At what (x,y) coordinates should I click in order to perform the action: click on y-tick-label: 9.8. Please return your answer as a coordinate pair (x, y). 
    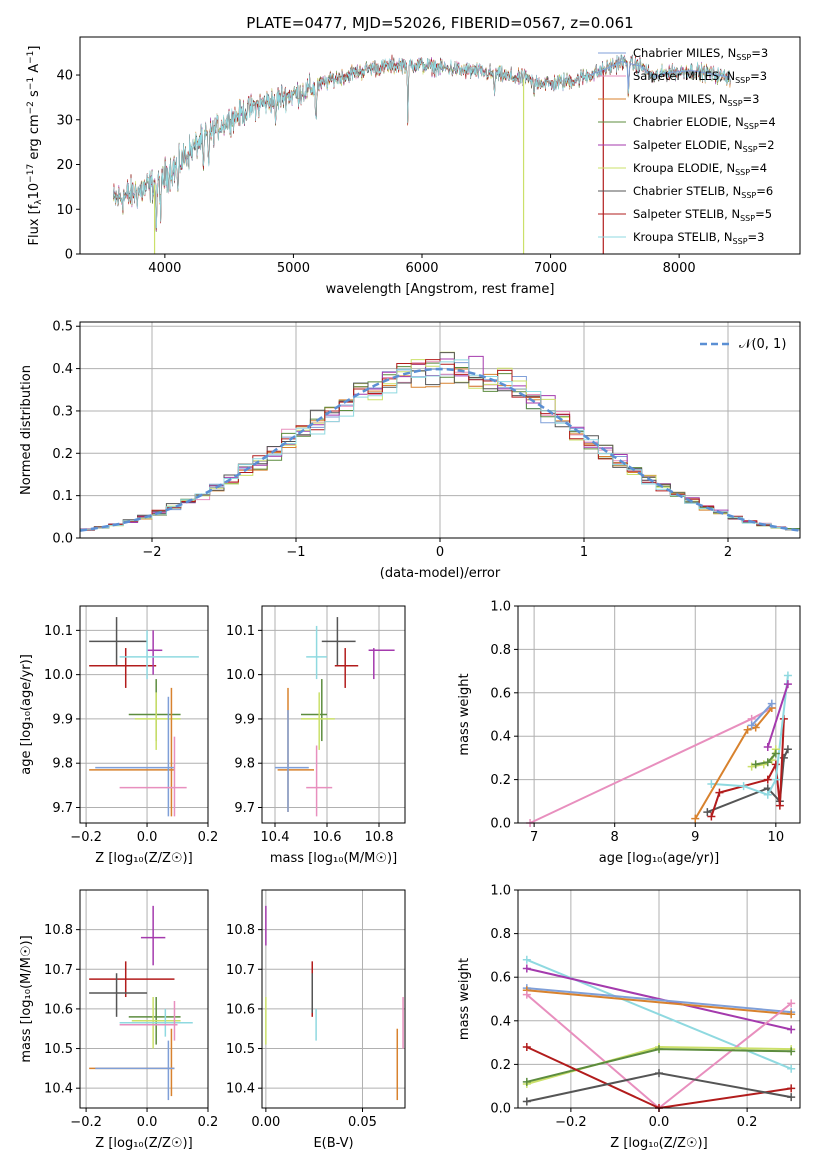
    Looking at the image, I should click on (62, 764).